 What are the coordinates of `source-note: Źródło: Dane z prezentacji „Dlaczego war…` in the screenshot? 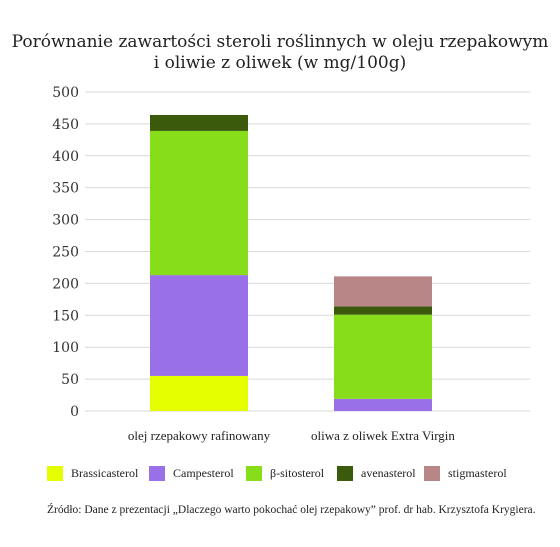 It's located at (291, 510).